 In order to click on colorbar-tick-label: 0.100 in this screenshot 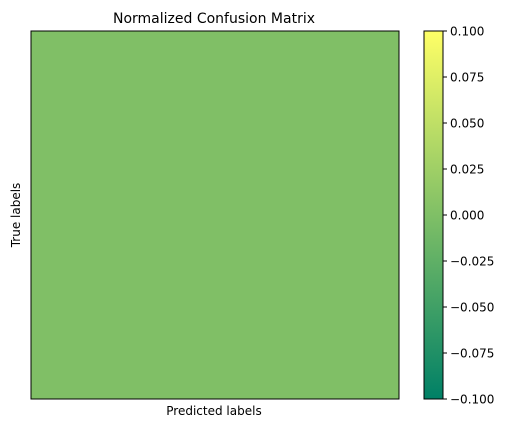, I will do `click(467, 32)`.